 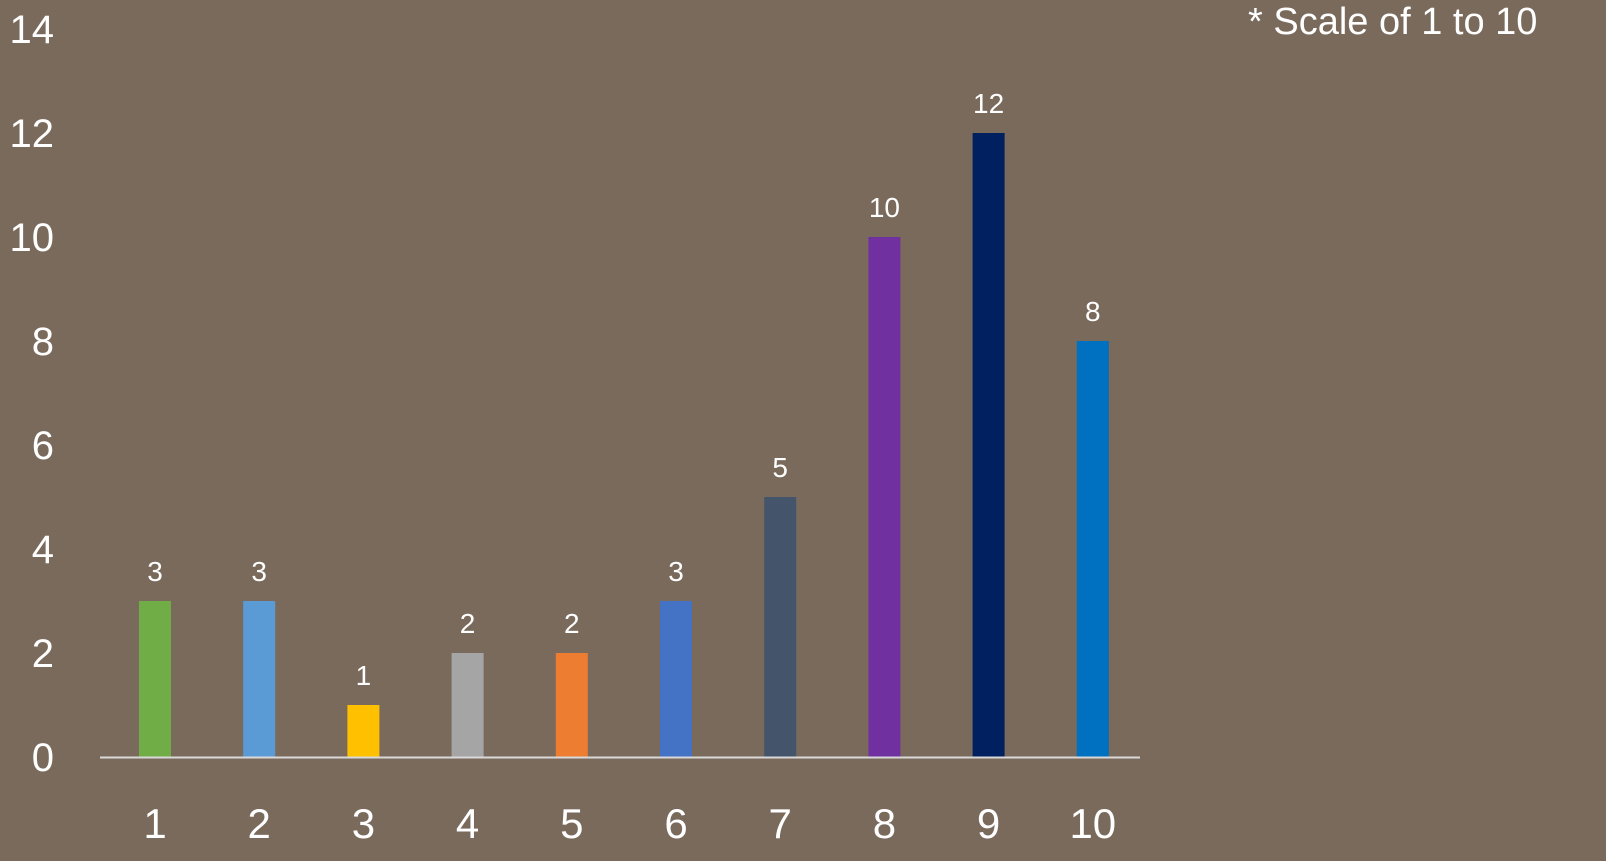 What do you see at coordinates (988, 103) in the screenshot?
I see `data-label: 12` at bounding box center [988, 103].